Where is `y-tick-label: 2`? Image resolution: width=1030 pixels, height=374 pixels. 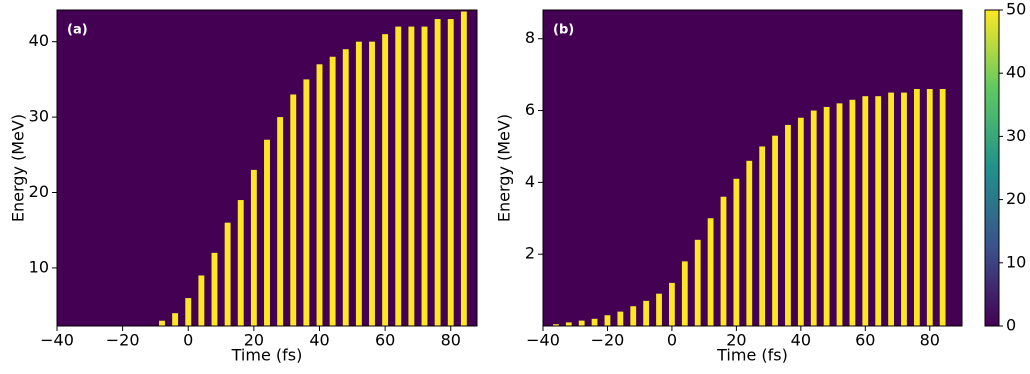 y-tick-label: 2 is located at coordinates (530, 253).